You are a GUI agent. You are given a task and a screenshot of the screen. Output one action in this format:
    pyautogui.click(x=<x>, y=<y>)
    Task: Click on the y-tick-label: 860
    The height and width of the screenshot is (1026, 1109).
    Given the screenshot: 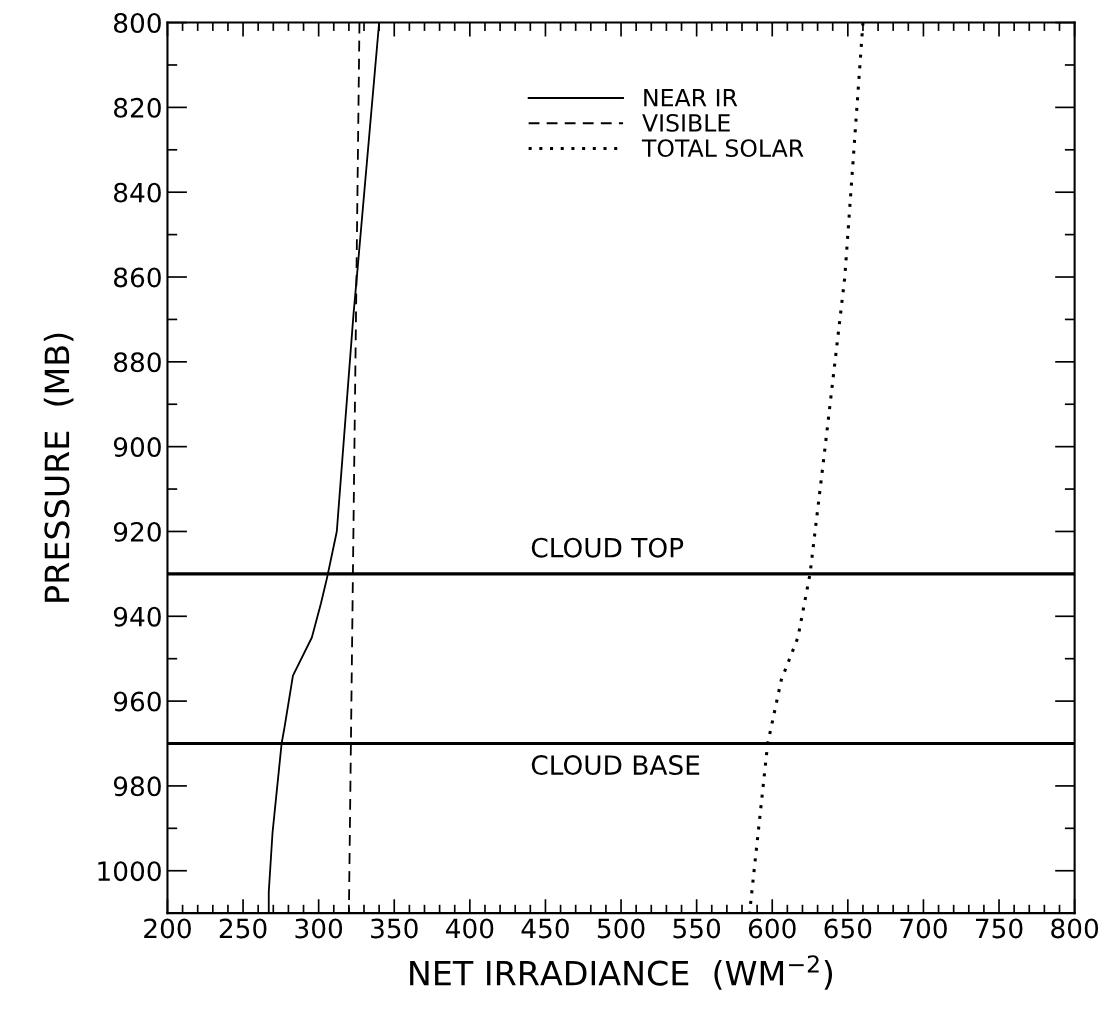 What is the action you would take?
    pyautogui.click(x=137, y=277)
    